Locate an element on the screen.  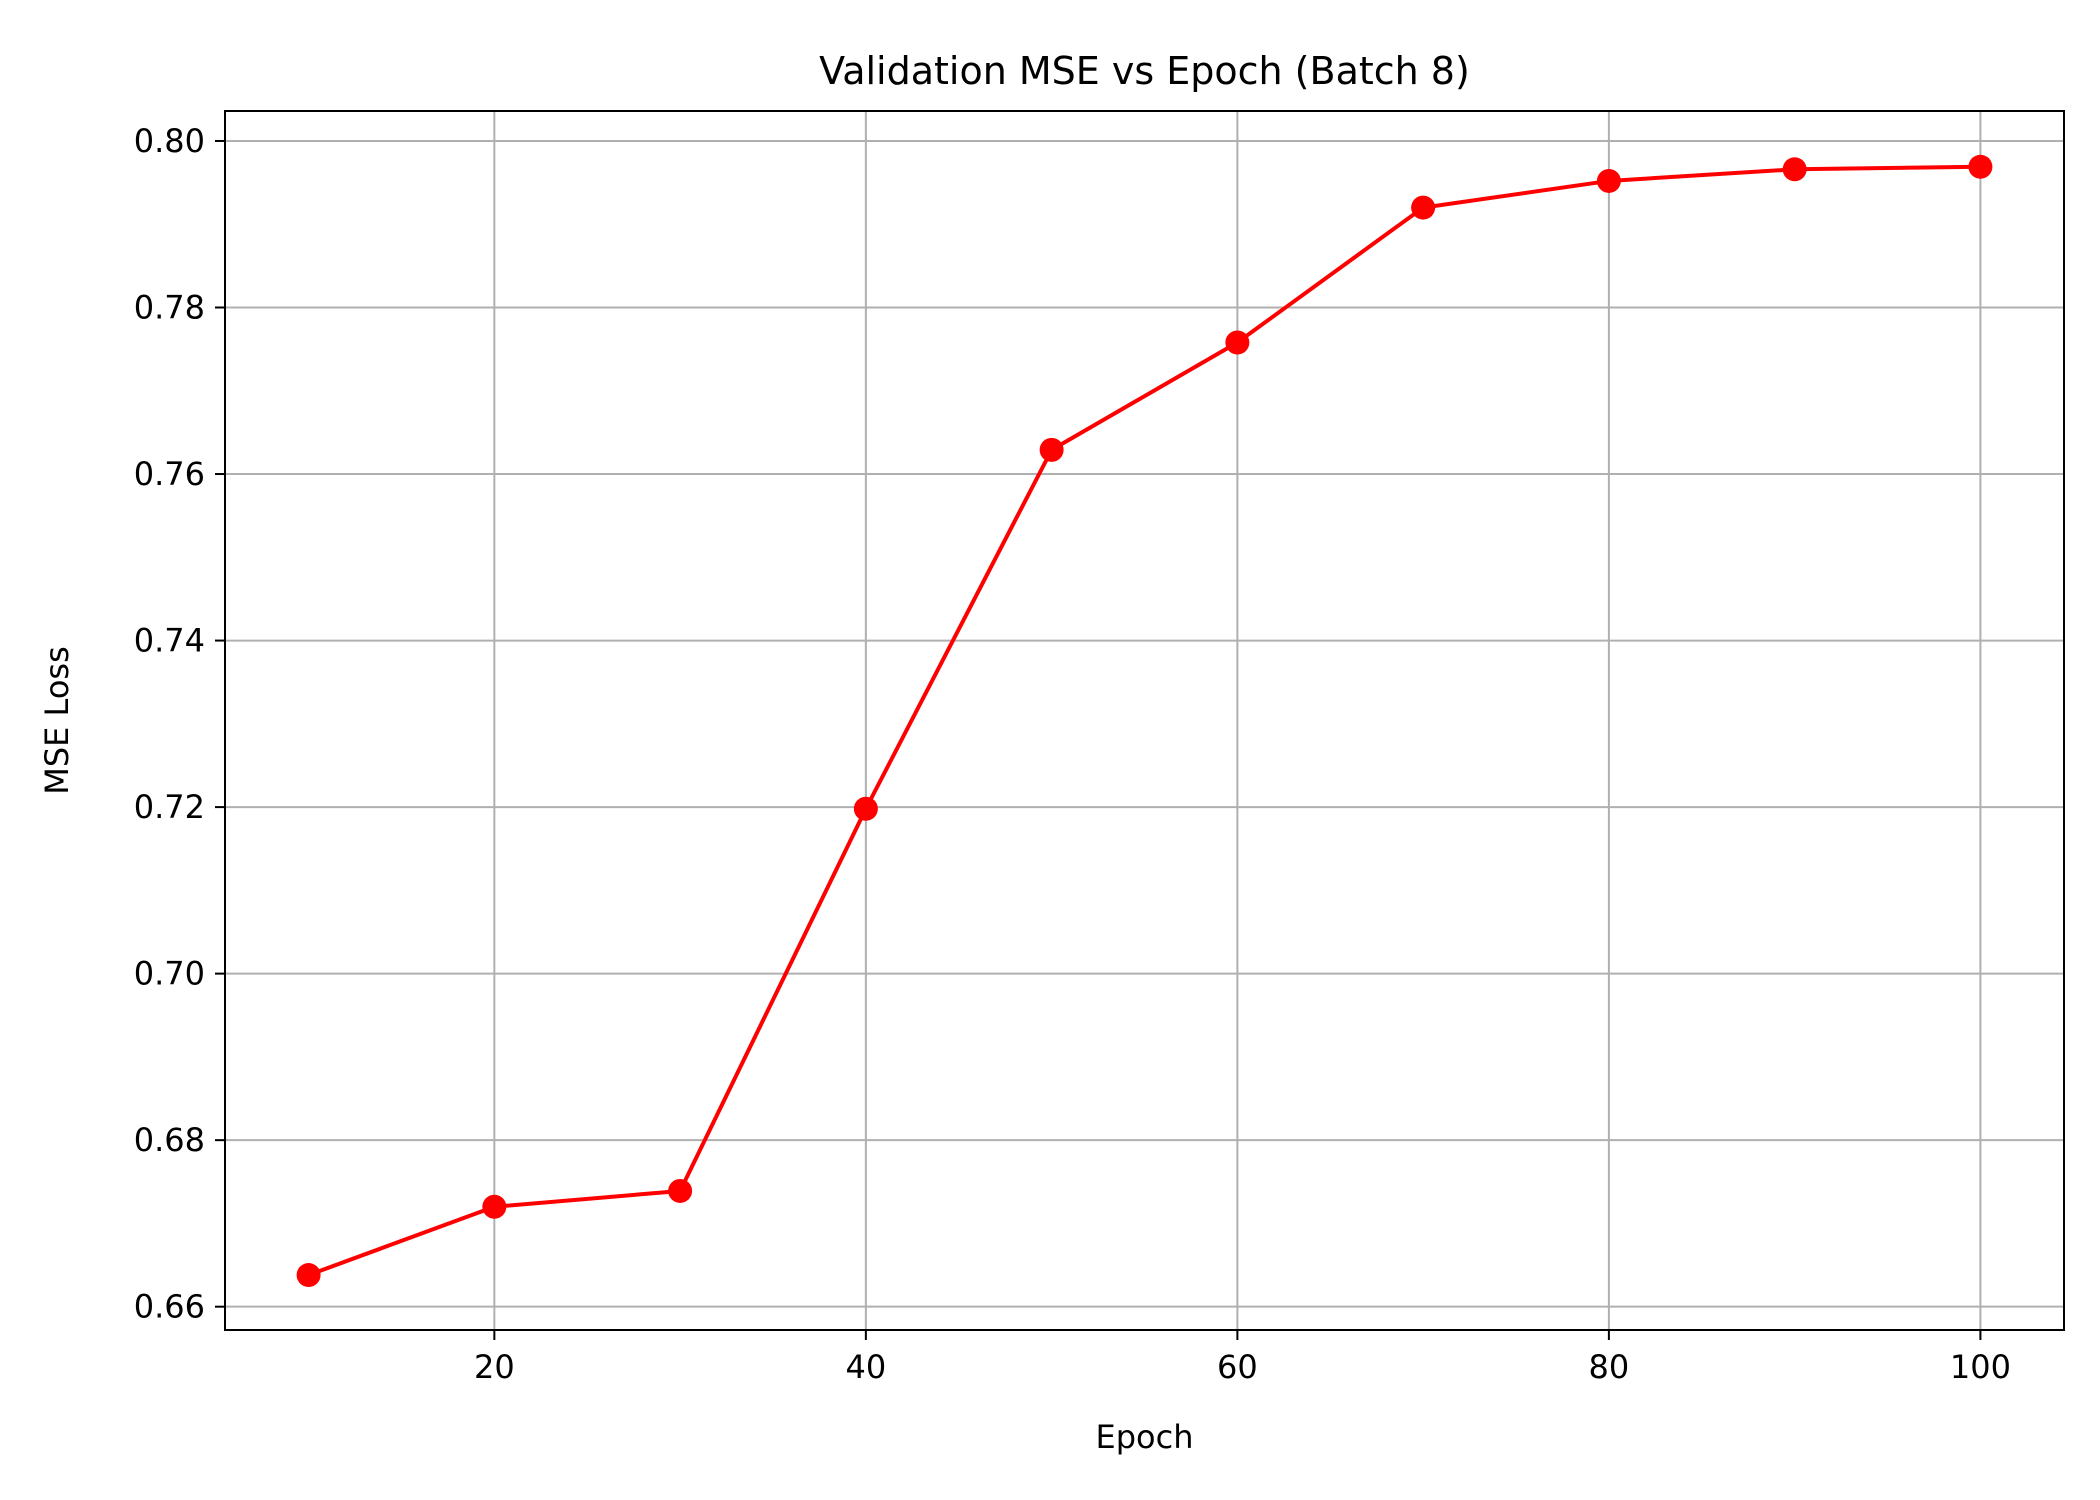
x-axis-ticks: 20 40 60 80 100 is located at coordinates (1242, 1358).